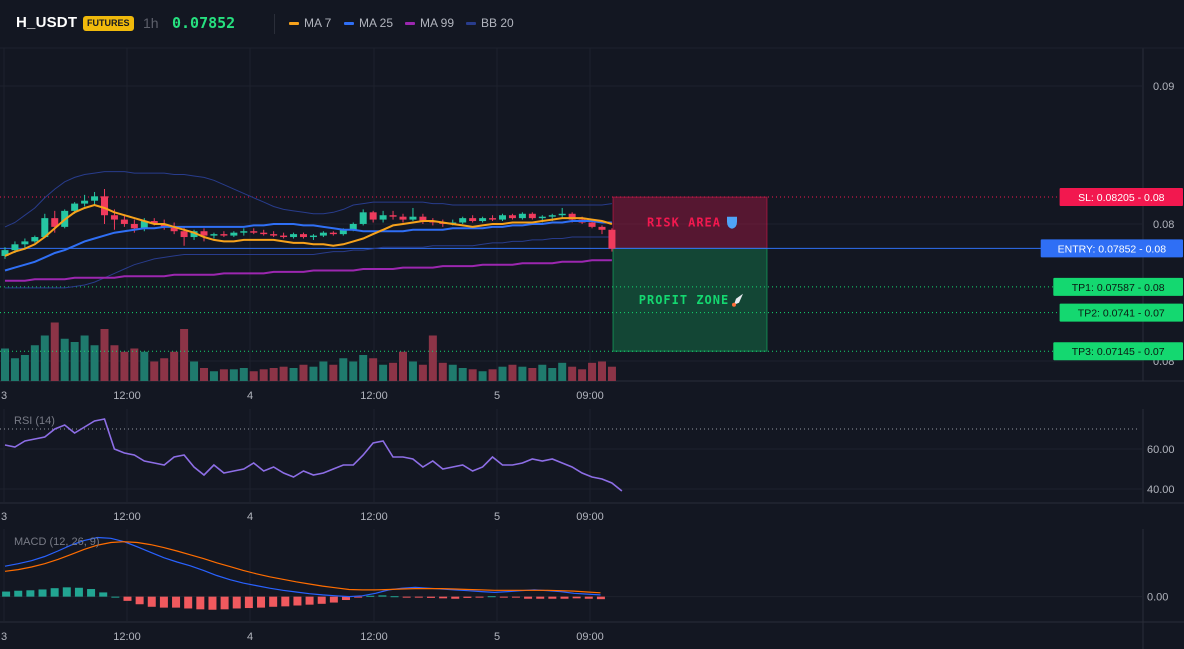 This screenshot has height=649, width=1184. I want to click on legend-ma7: MA 7, so click(310, 23).